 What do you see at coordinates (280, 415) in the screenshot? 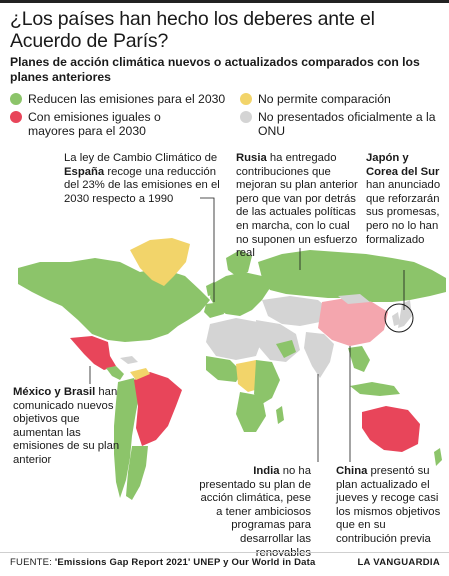
I see `madagascar` at bounding box center [280, 415].